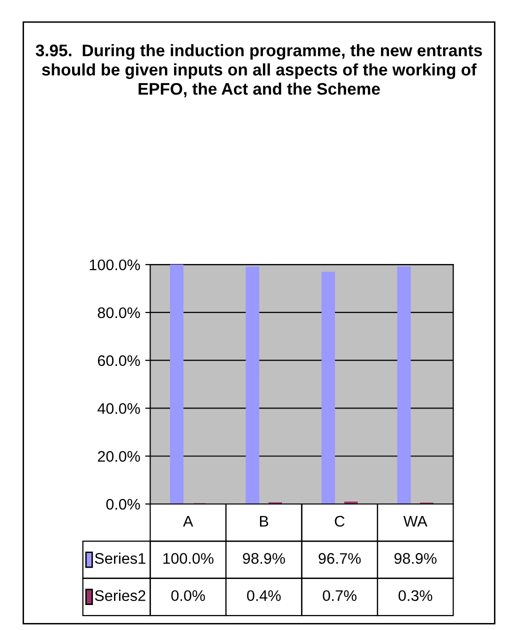 Image resolution: width=518 pixels, height=630 pixels. Describe the element at coordinates (119, 456) in the screenshot. I see `y-tick-label: 20.0%` at that location.